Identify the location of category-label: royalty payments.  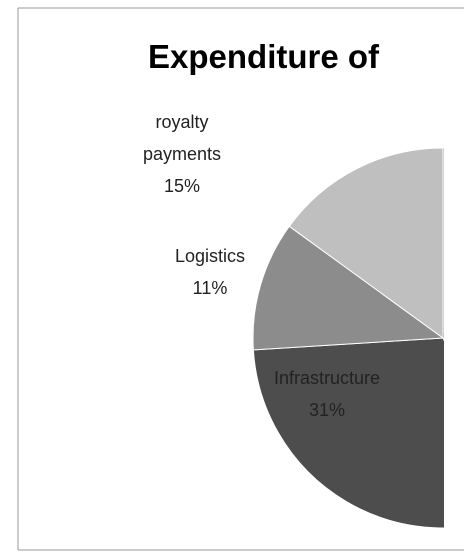
(182, 138).